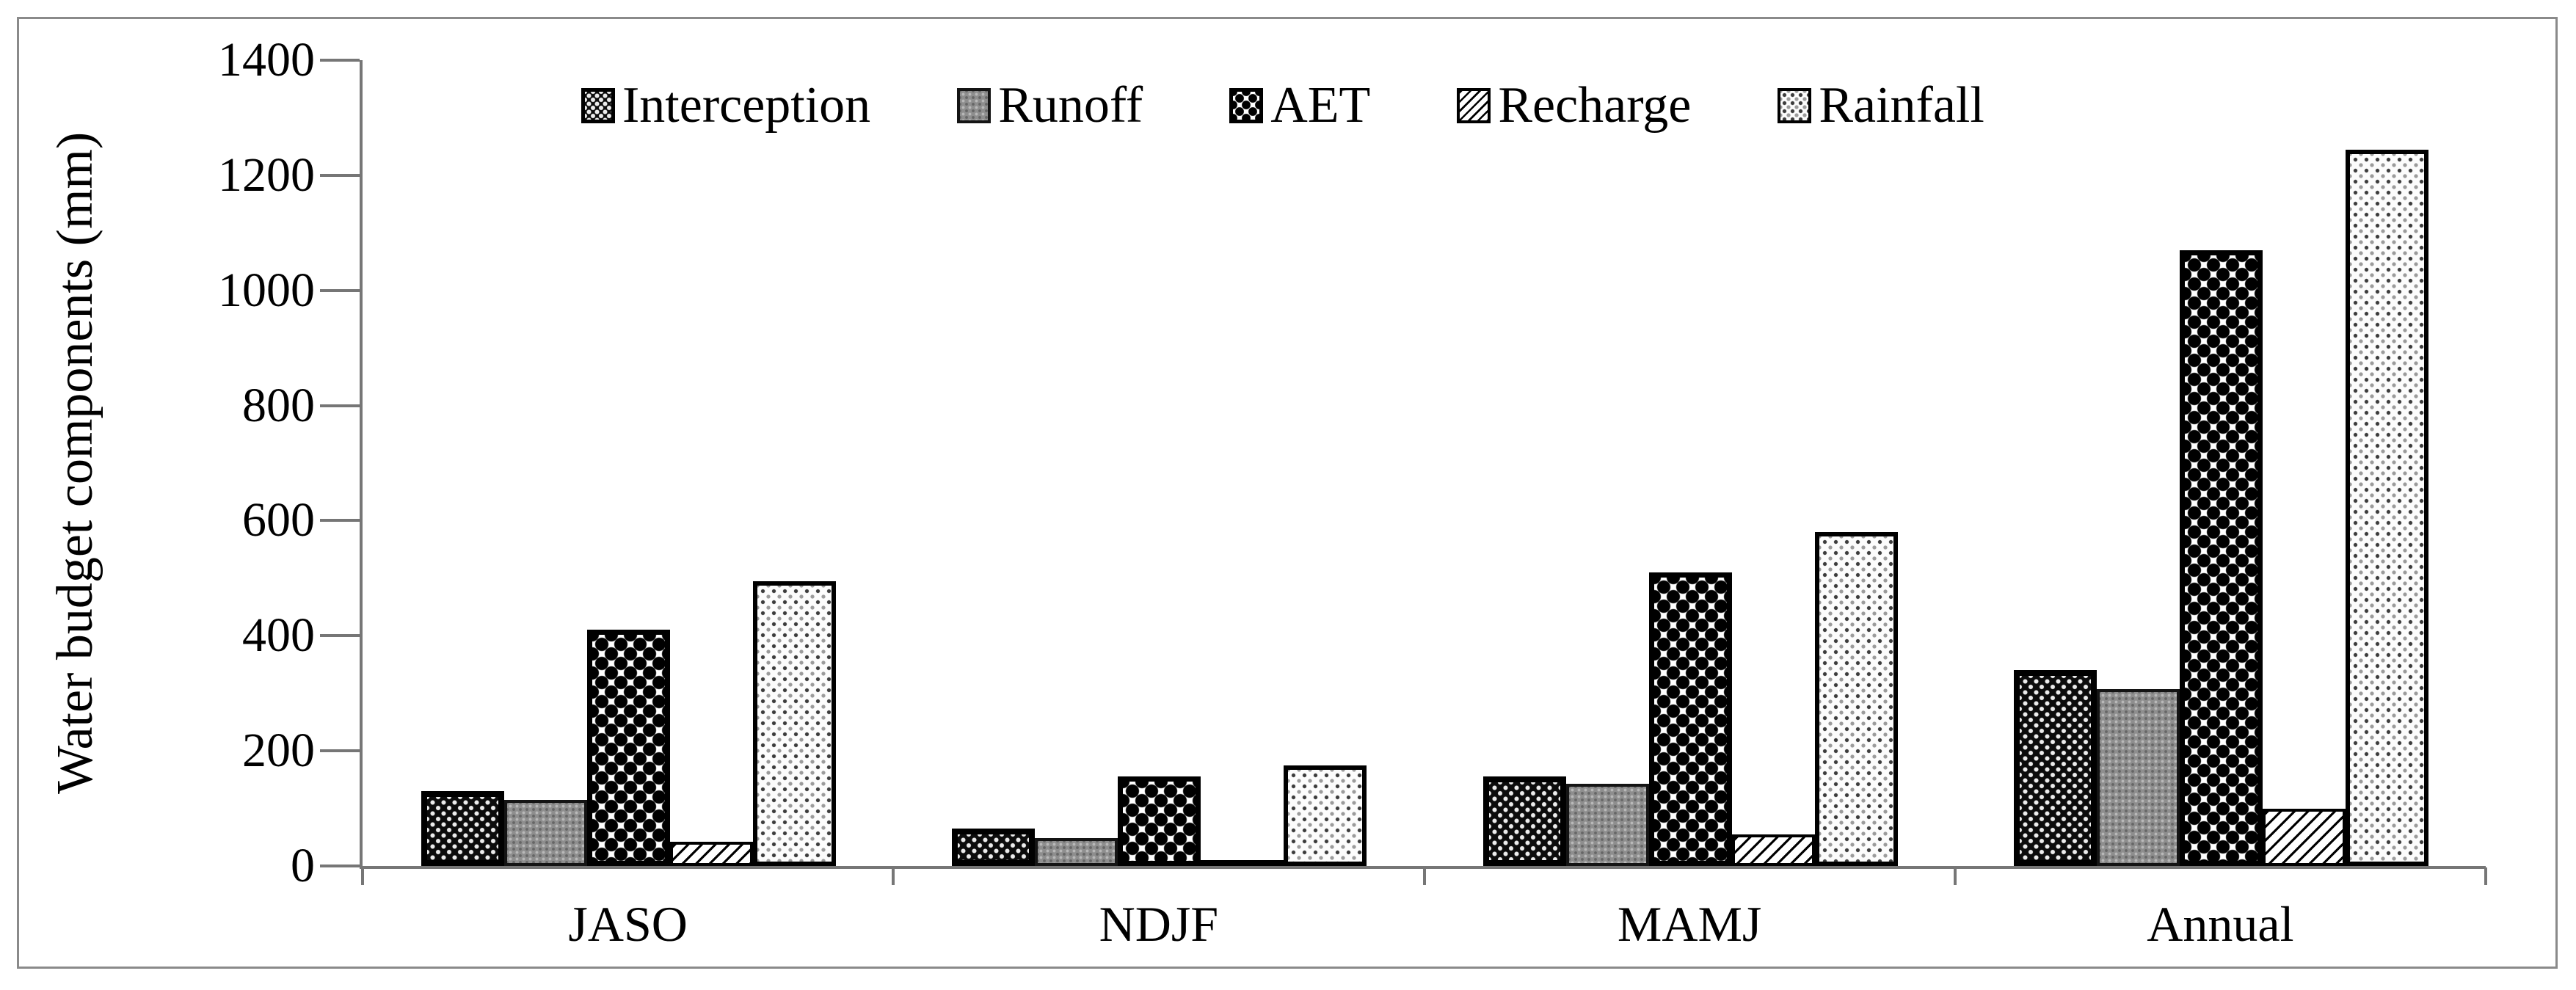 The height and width of the screenshot is (990, 2576). I want to click on x-axis-category-label: JASO, so click(628, 924).